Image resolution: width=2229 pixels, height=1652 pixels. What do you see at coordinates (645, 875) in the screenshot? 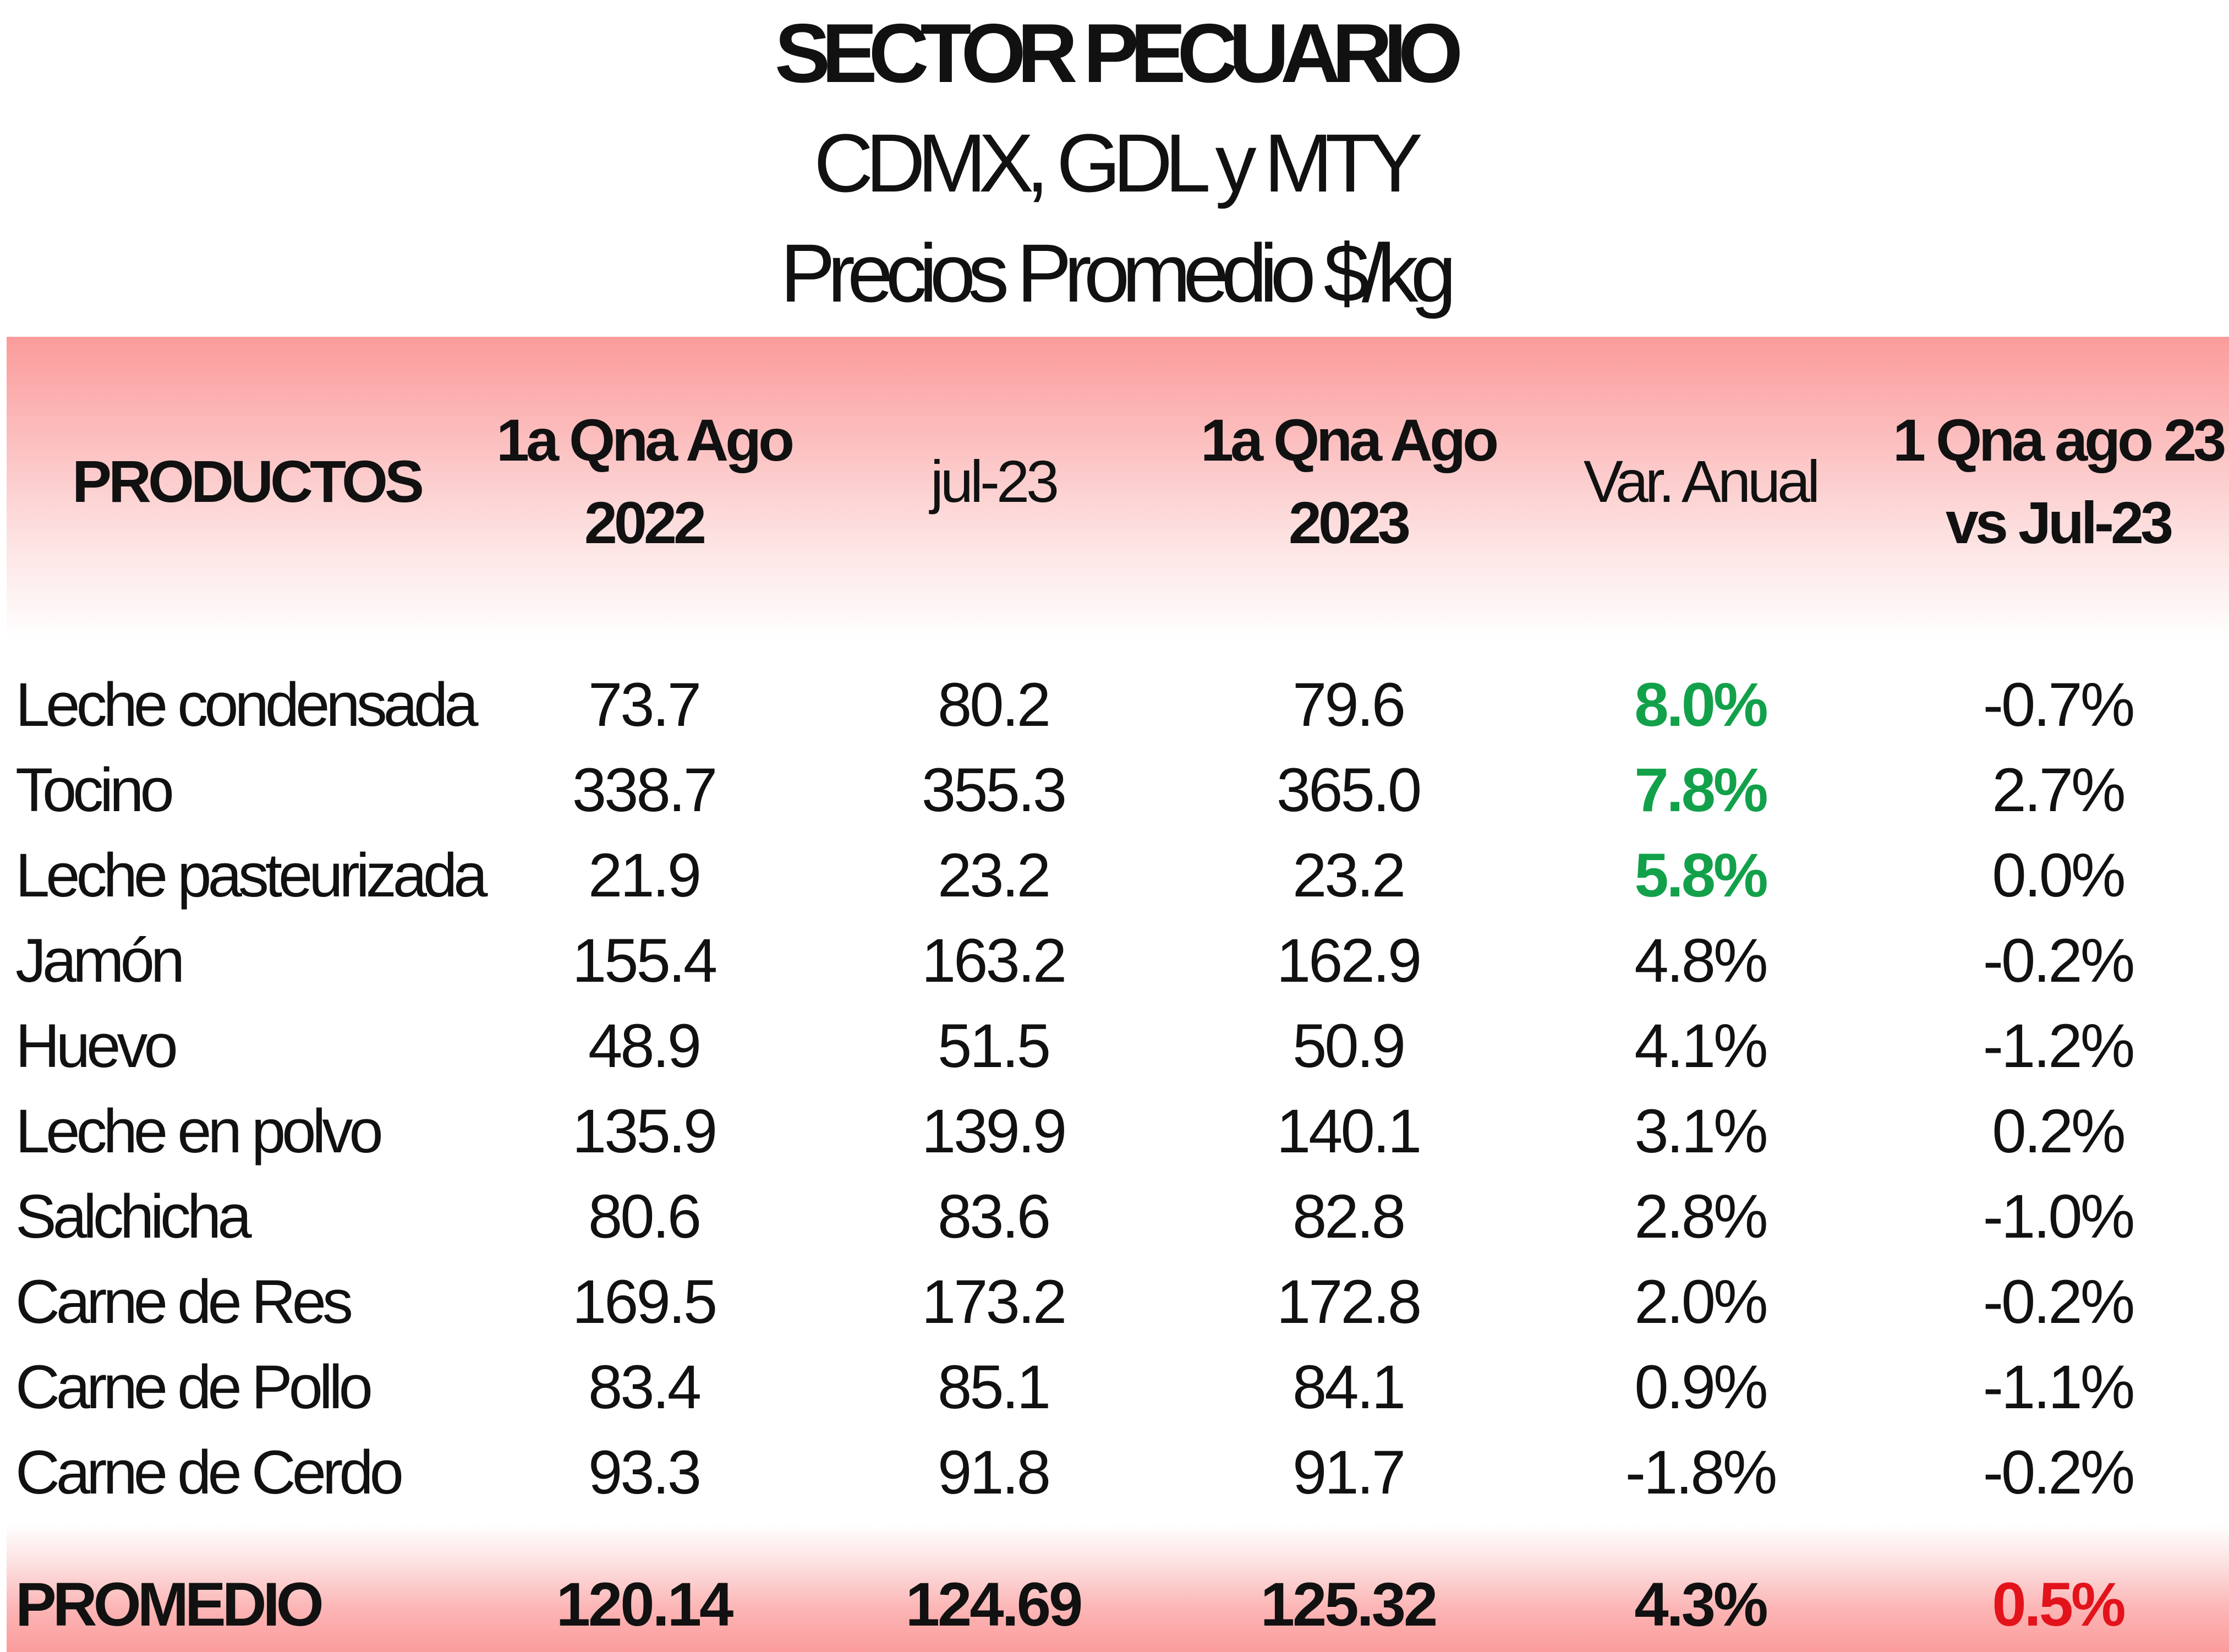
I see `cell-qna-ago-2022: 21.9` at bounding box center [645, 875].